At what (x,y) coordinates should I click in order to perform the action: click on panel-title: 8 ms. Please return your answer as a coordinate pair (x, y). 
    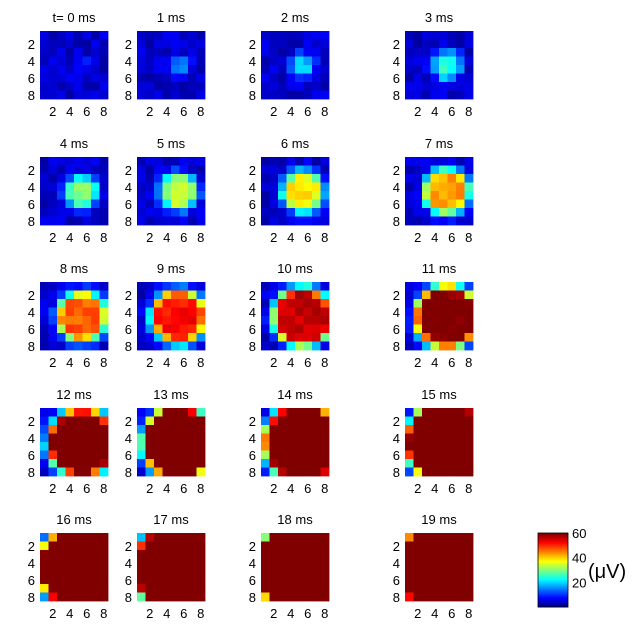
    Looking at the image, I should click on (74, 268).